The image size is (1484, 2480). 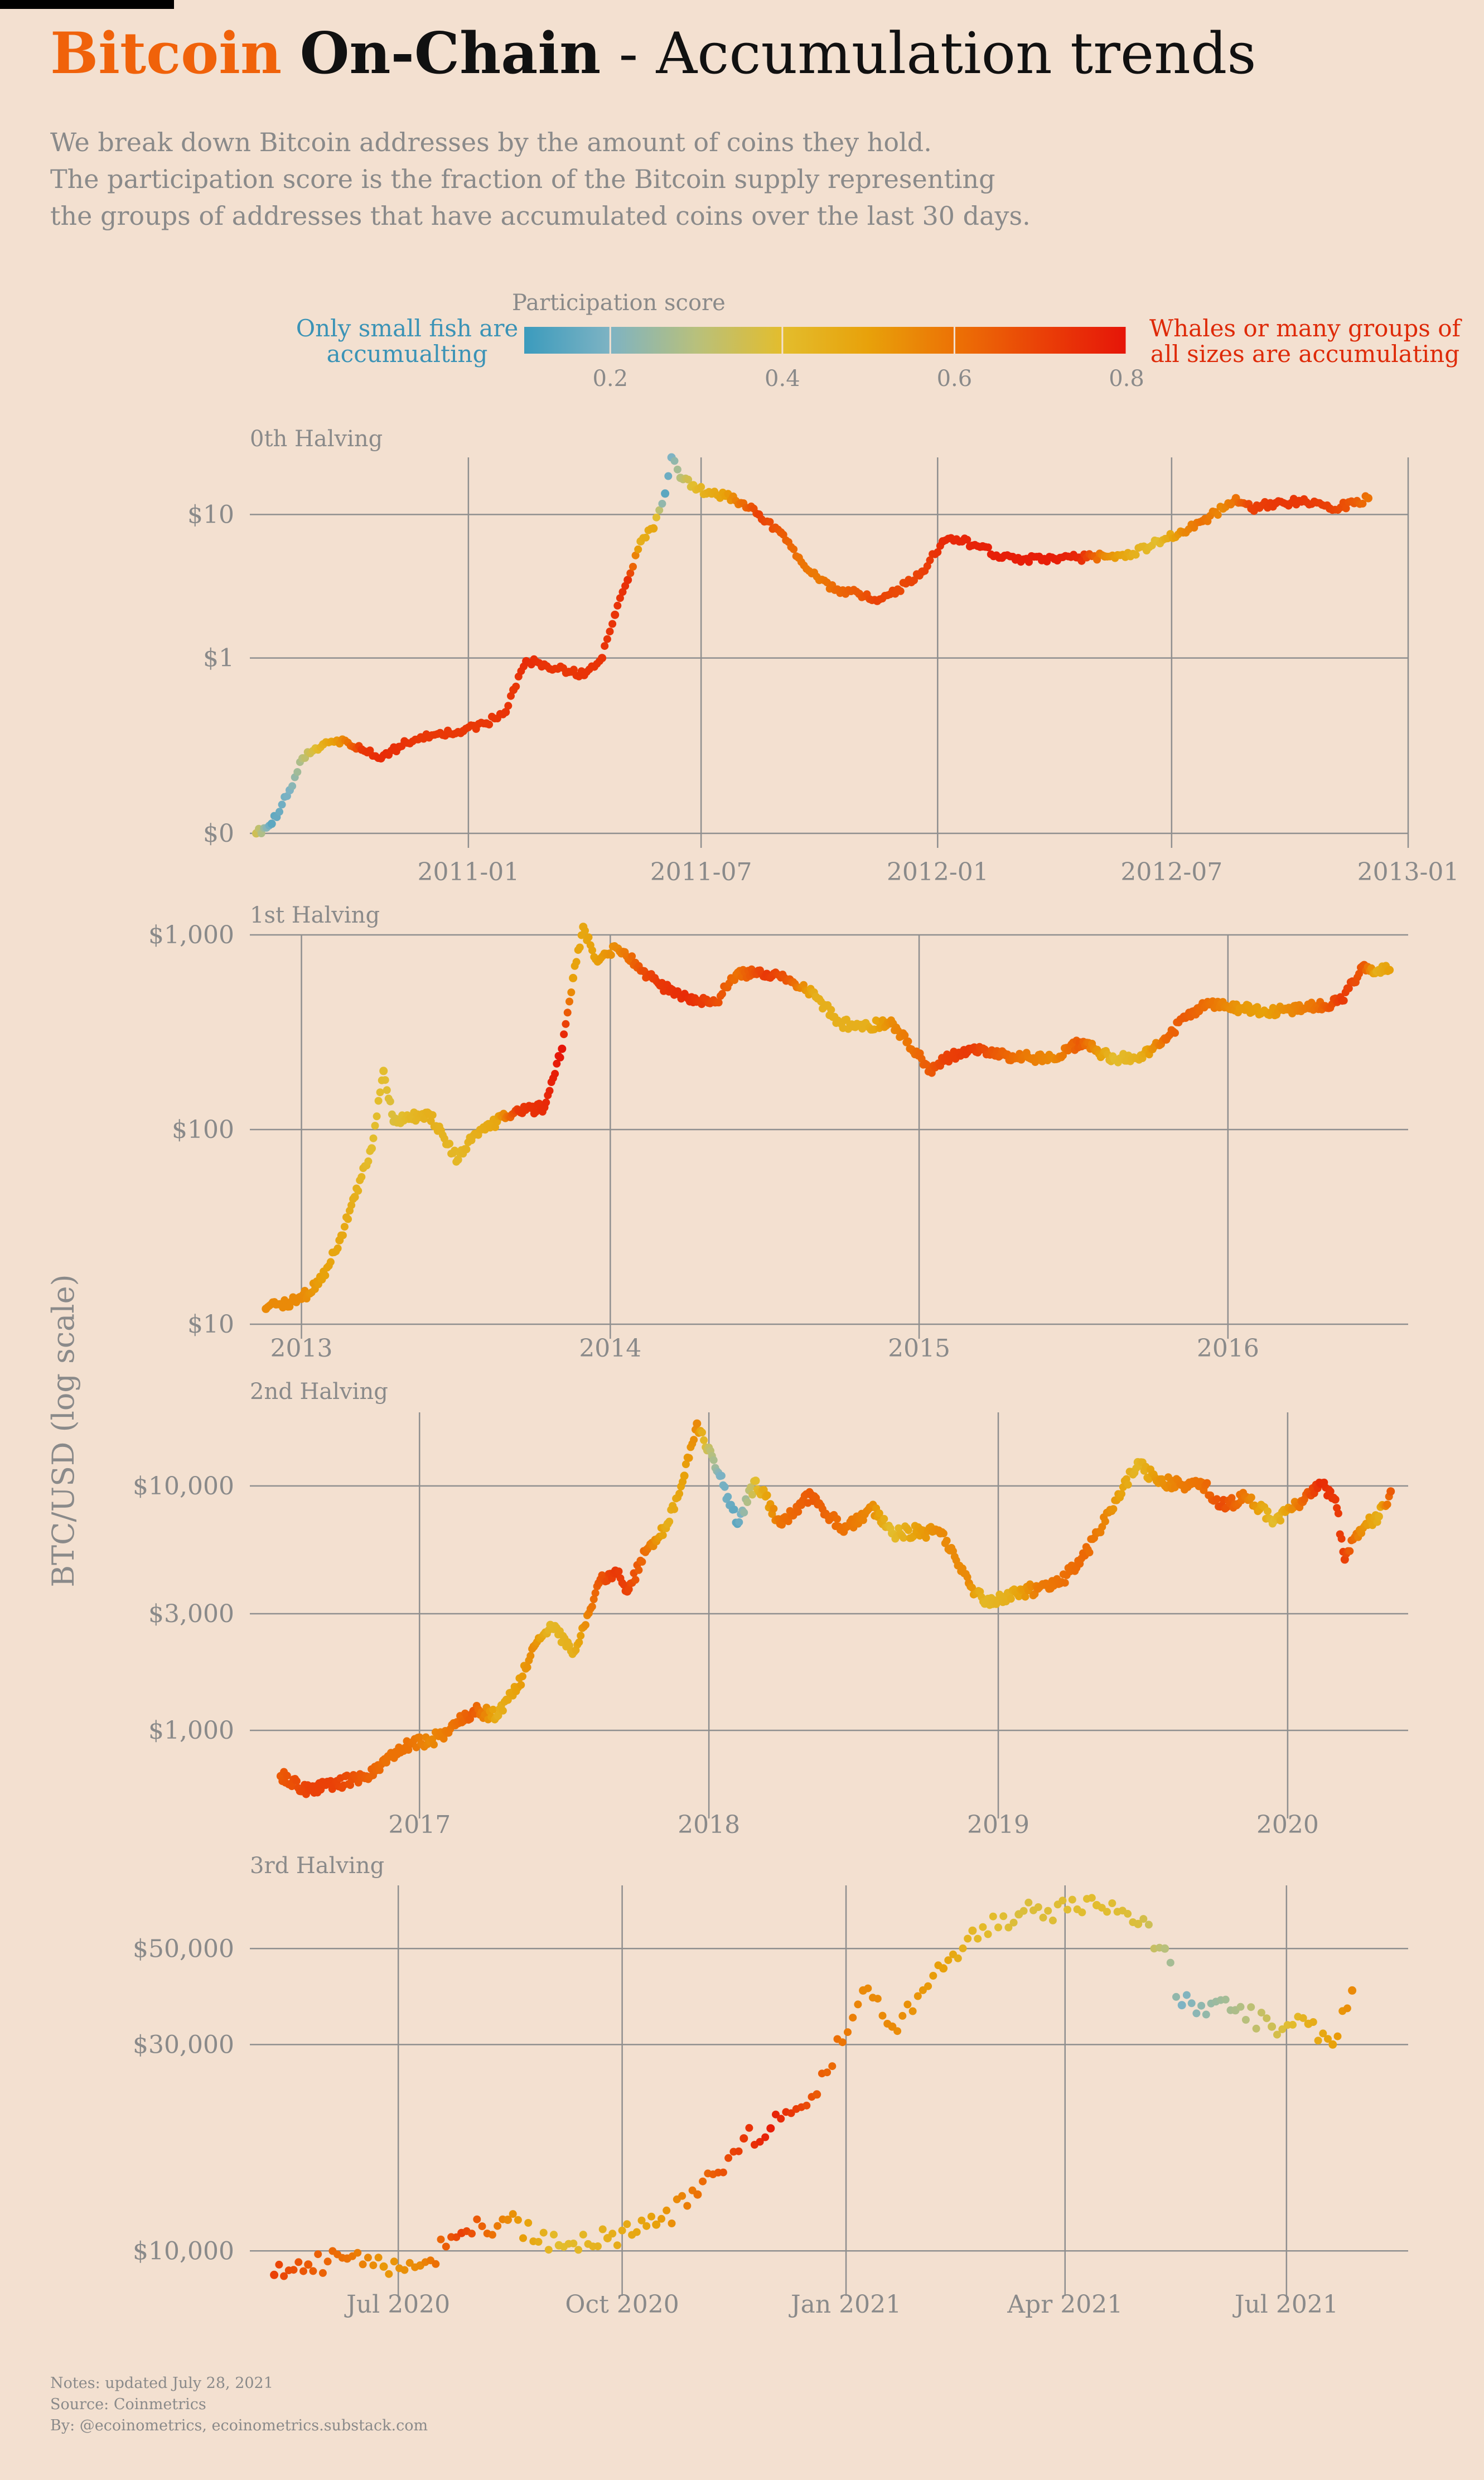 What do you see at coordinates (1228, 1348) in the screenshot?
I see `x-tick-label: 2016` at bounding box center [1228, 1348].